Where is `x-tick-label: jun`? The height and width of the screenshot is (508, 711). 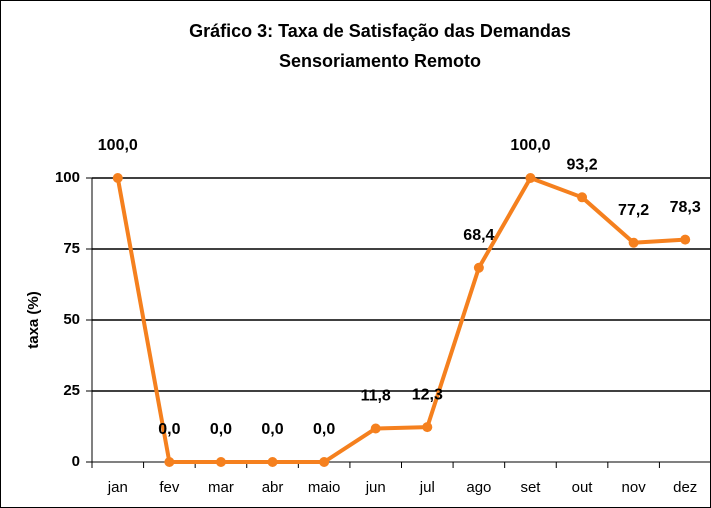
x-tick-label: jun is located at coordinates (375, 487).